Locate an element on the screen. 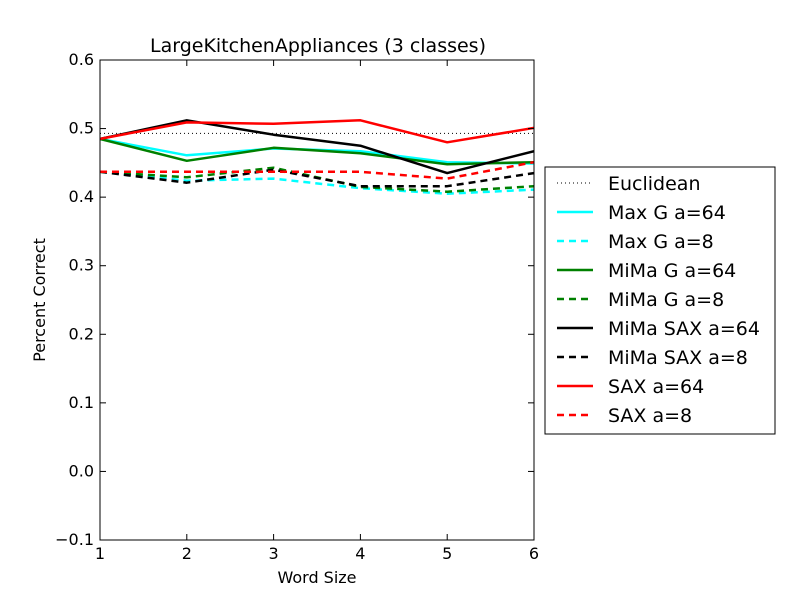 This screenshot has width=800, height=600. legend-box is located at coordinates (660, 300).